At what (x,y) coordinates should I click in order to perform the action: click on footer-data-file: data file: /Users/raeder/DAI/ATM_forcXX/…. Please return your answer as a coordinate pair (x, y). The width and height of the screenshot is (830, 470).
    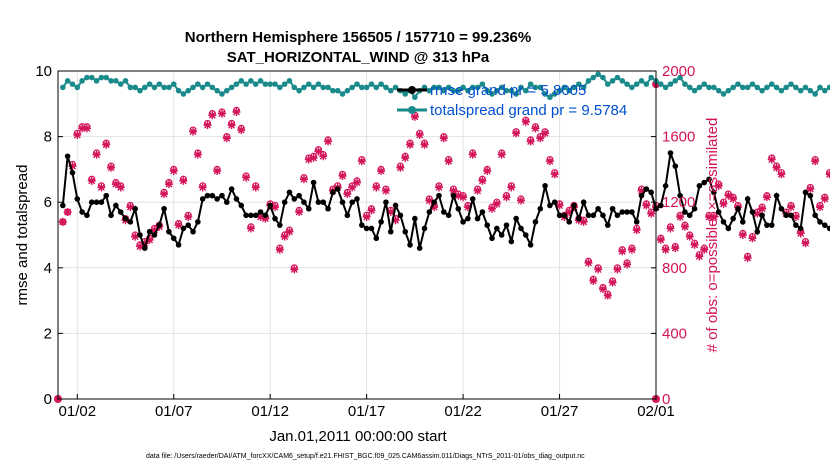
    Looking at the image, I should click on (365, 456).